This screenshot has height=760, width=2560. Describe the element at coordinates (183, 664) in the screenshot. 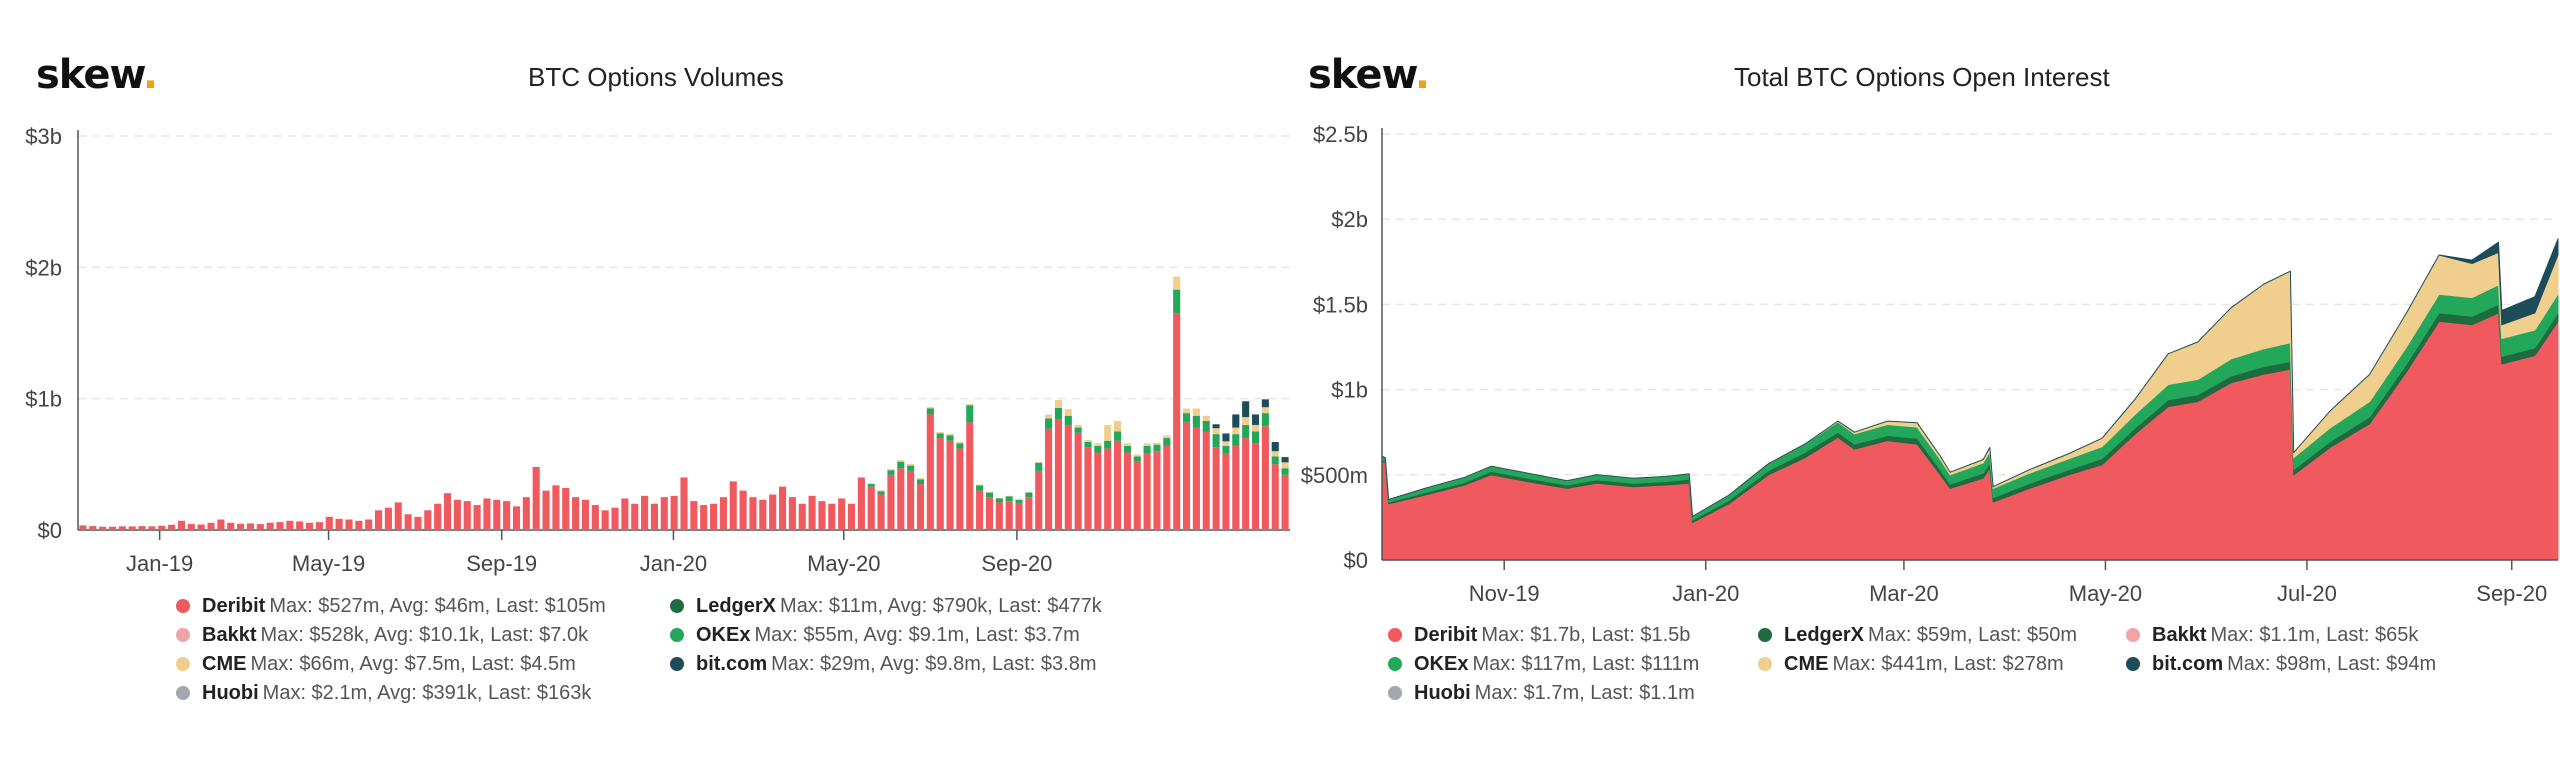

I see `legend-dot-cme` at that location.